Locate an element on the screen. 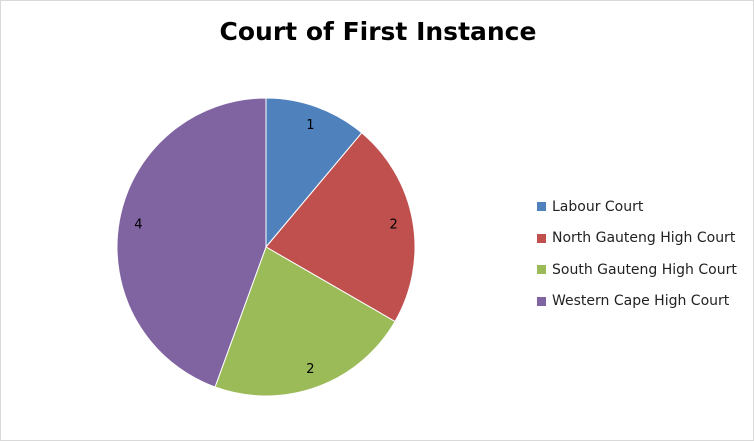 Image resolution: width=754 pixels, height=441 pixels. chart-title: Court of First Instance is located at coordinates (378, 31).